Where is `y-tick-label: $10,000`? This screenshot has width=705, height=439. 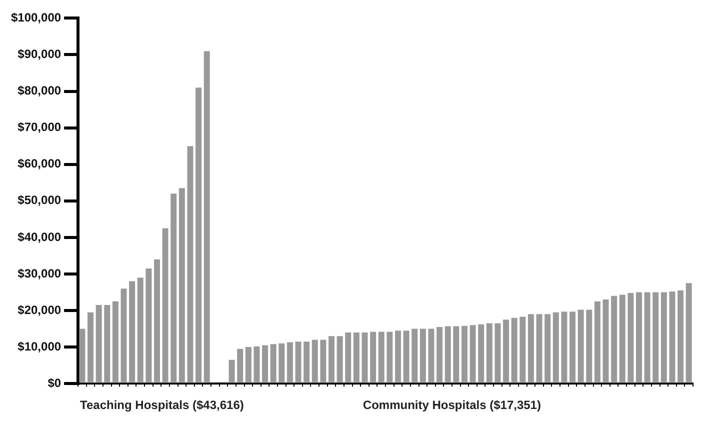 y-tick-label: $10,000 is located at coordinates (40, 346).